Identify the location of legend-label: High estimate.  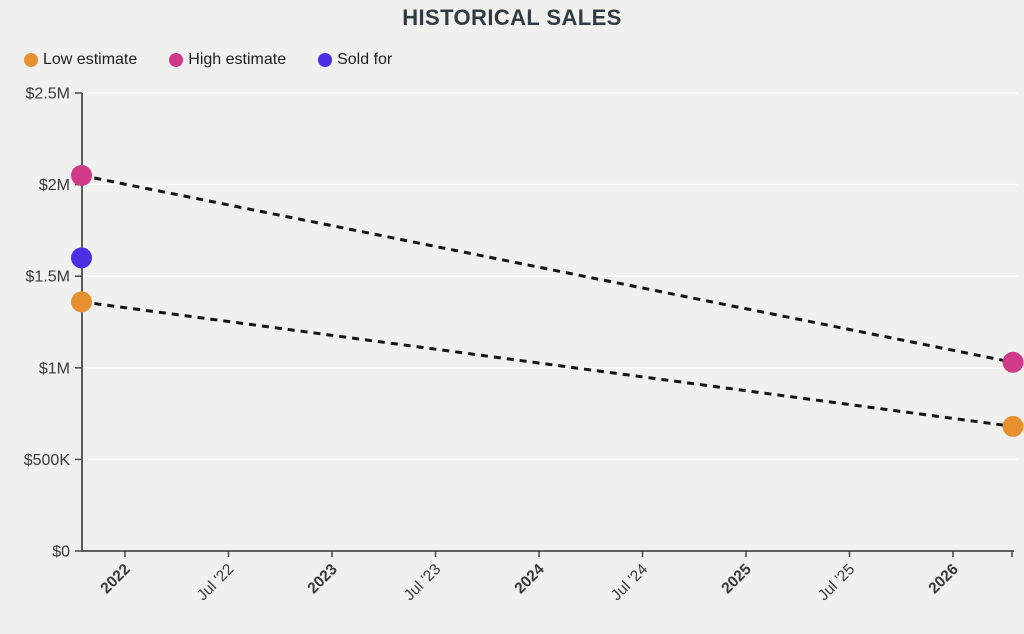
(237, 59).